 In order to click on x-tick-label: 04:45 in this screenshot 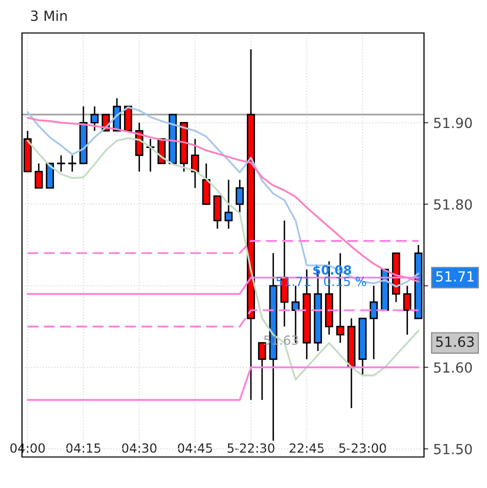, I will do `click(195, 448)`.